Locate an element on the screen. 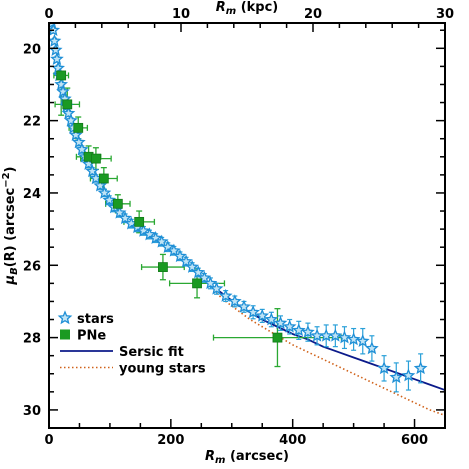 The image size is (469, 469). y-axis-title: μB(R) (arcsec−2) is located at coordinates (10, 225).